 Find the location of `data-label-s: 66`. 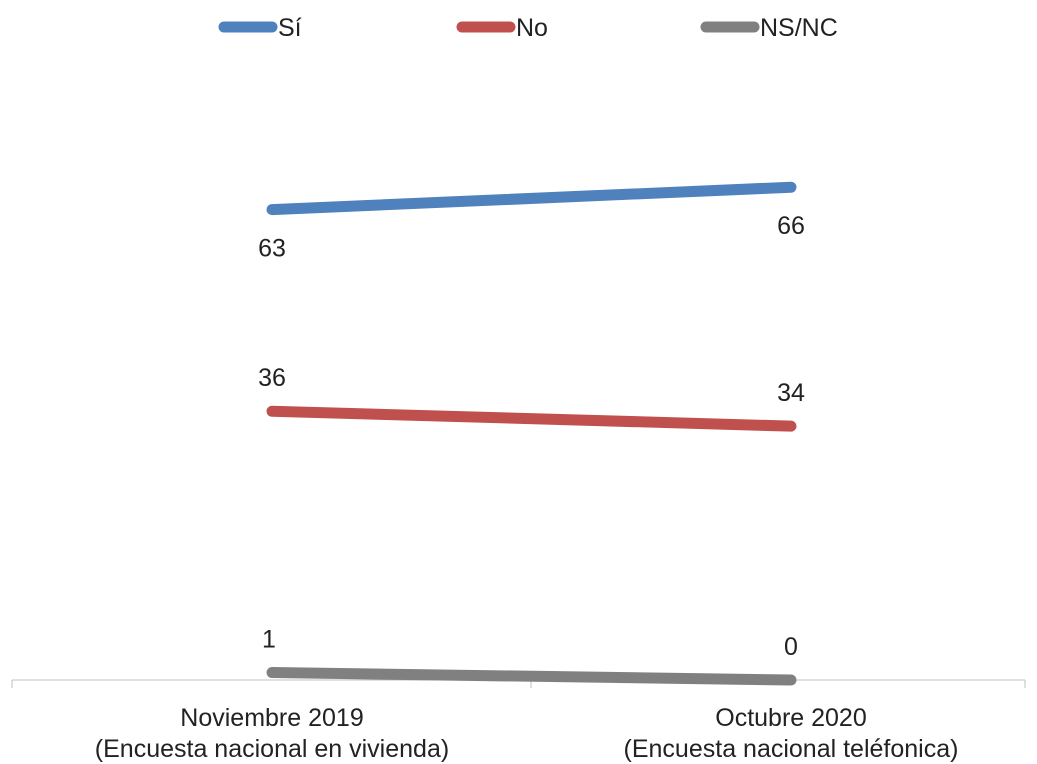

data-label-s: 66 is located at coordinates (791, 226).